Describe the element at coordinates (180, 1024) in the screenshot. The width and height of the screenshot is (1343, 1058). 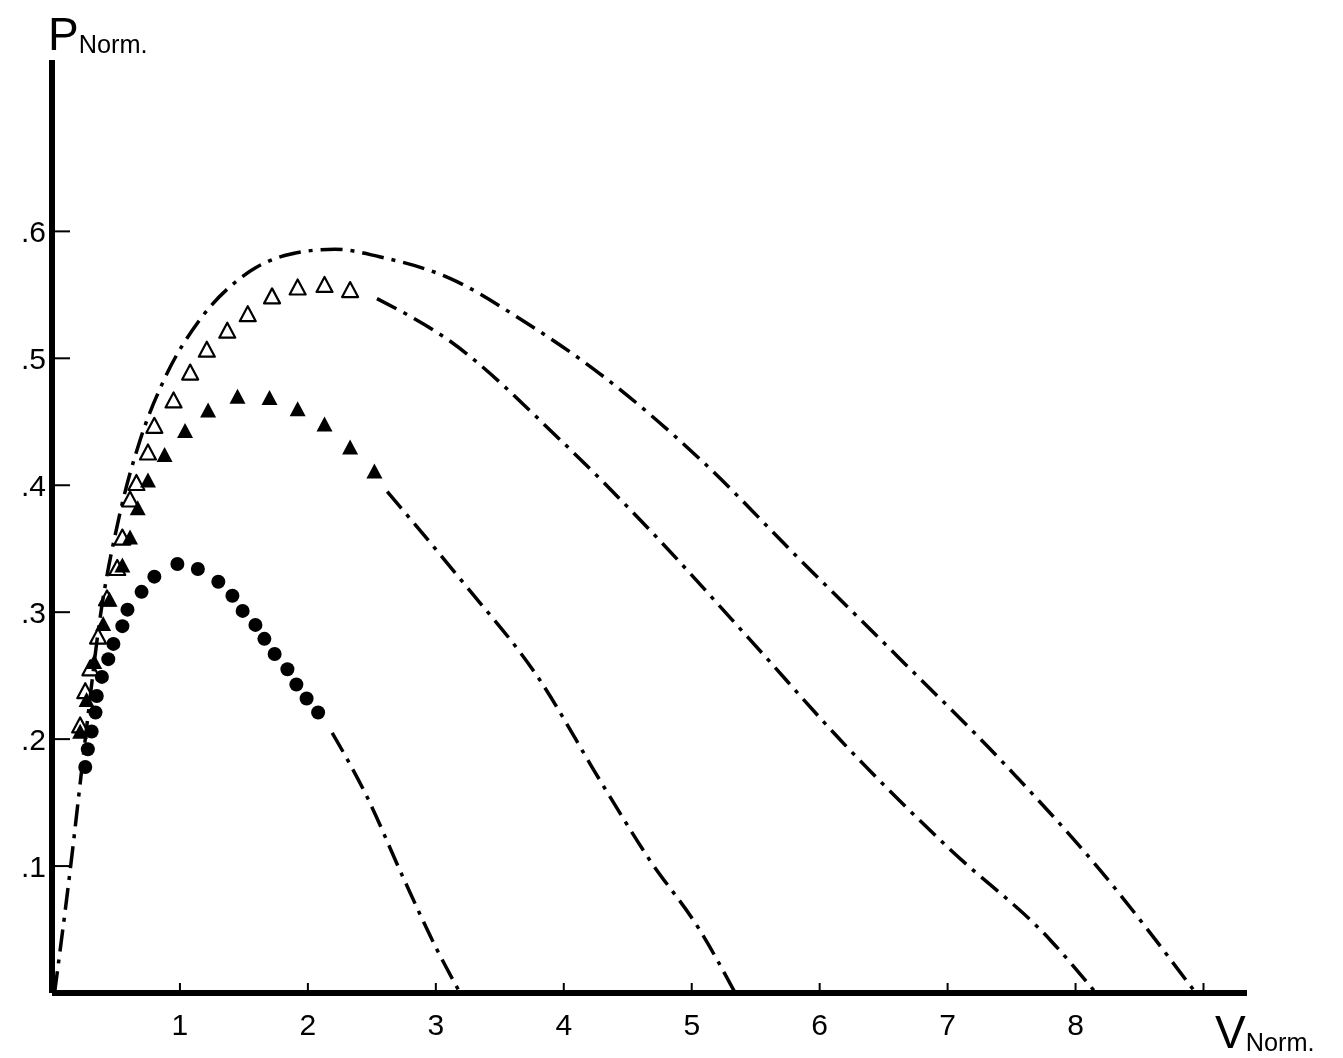
I see `x-tick-label: 1` at that location.